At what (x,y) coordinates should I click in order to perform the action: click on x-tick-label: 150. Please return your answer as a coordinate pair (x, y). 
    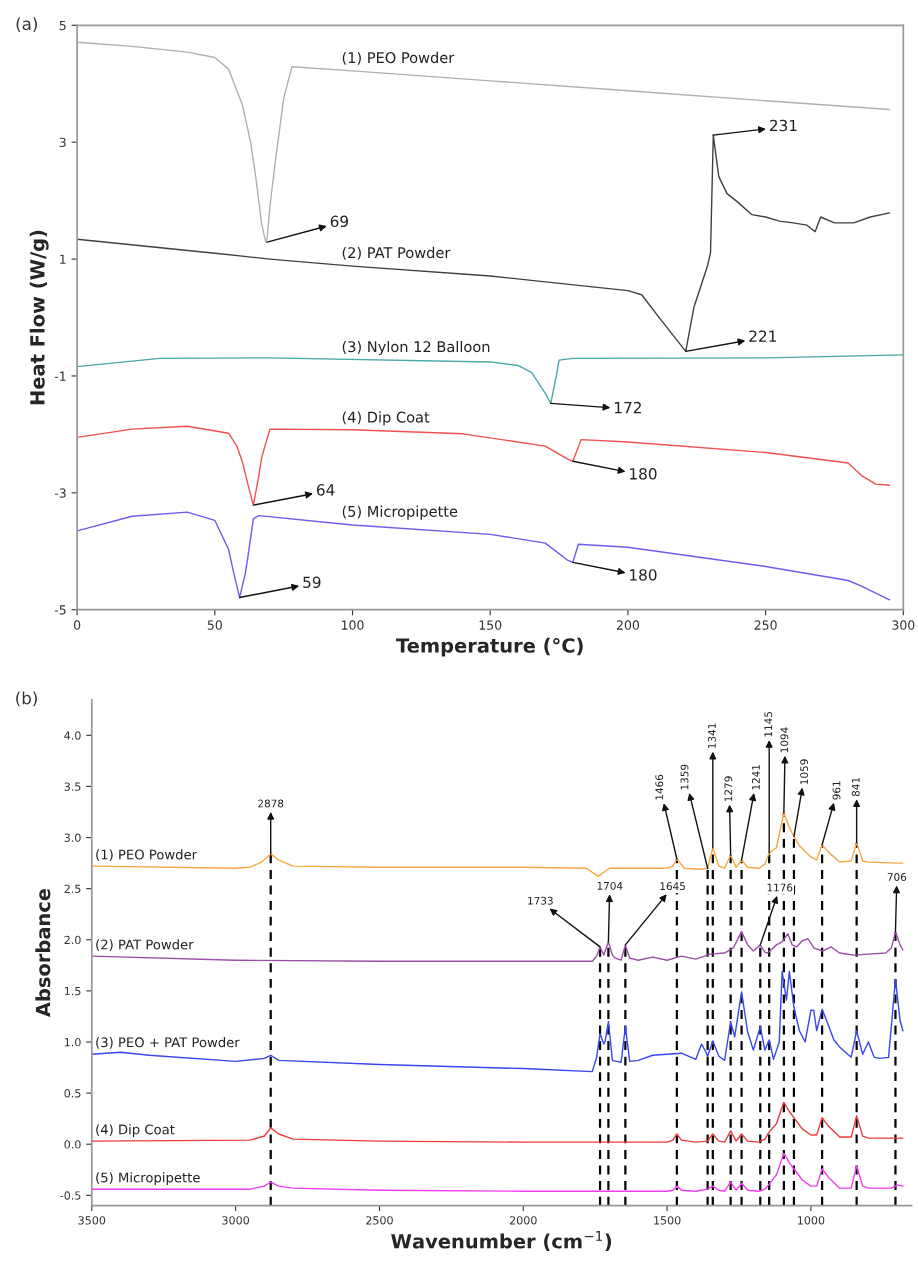
    Looking at the image, I should click on (490, 625).